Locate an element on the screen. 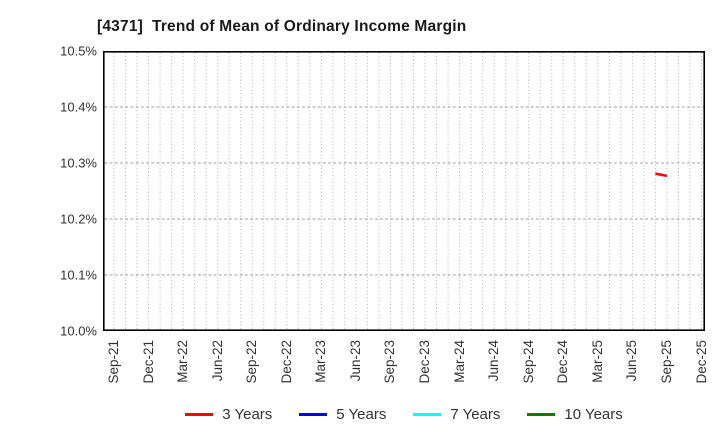 This screenshot has height=440, width=720. y-tick-label: 10.4% is located at coordinates (78, 107).